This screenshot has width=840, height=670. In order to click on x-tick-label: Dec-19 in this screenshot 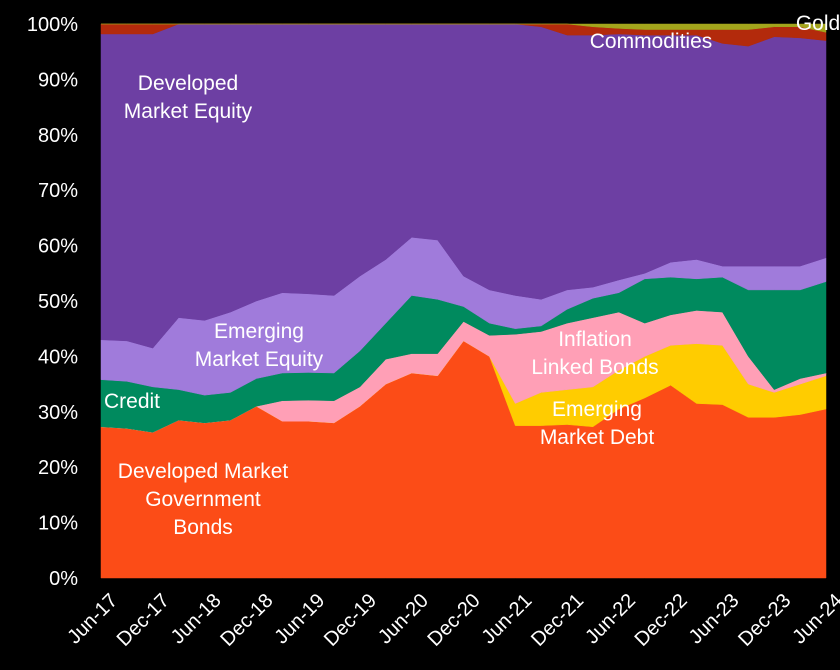, I will do `click(350, 620)`.